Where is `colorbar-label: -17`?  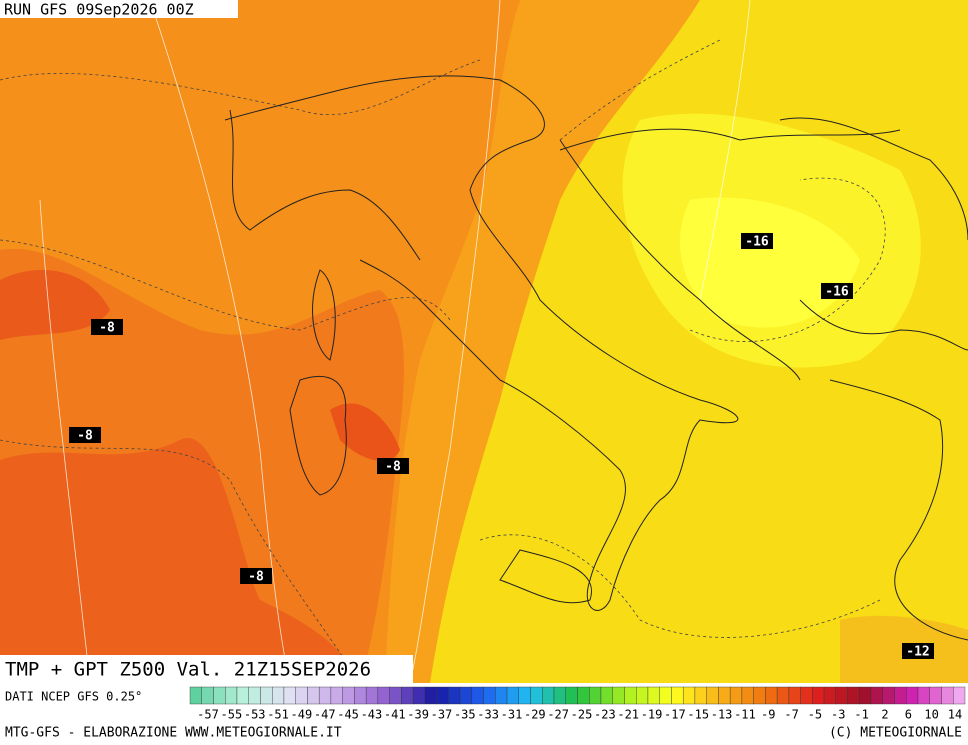 colorbar-label: -17 is located at coordinates (675, 715).